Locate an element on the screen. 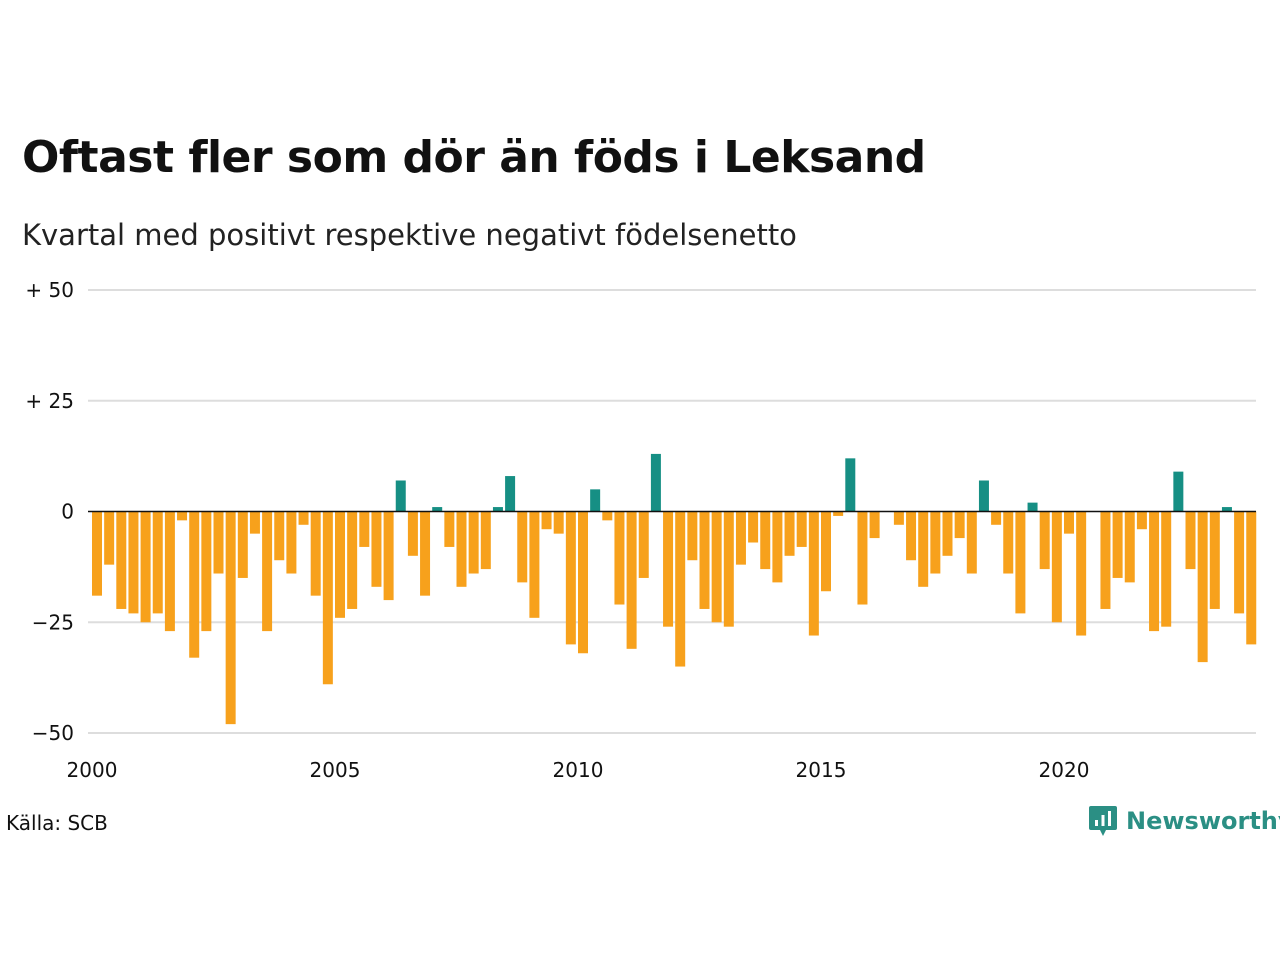  y-tick-label: + 50 is located at coordinates (49, 290).